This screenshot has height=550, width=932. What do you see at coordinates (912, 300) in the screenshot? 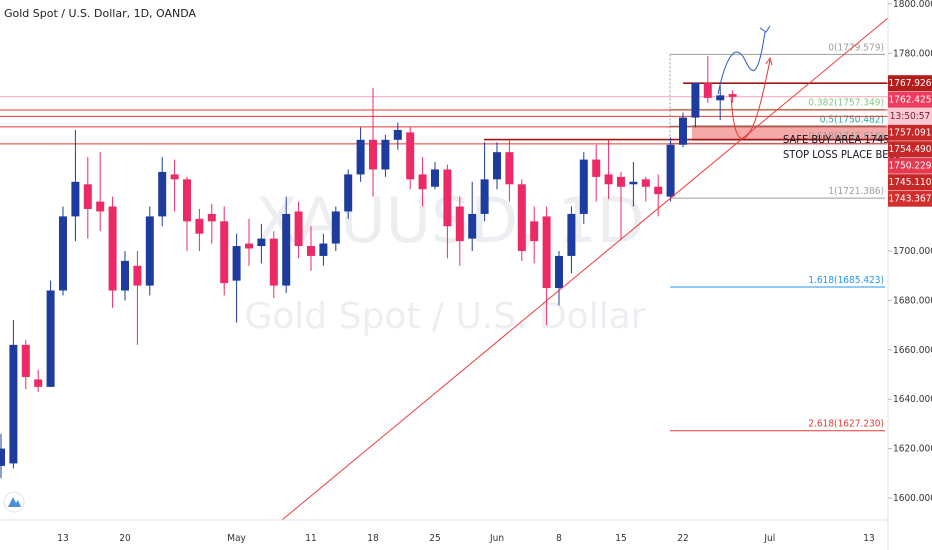
I see `y-tick-label: 1680.000` at bounding box center [912, 300].